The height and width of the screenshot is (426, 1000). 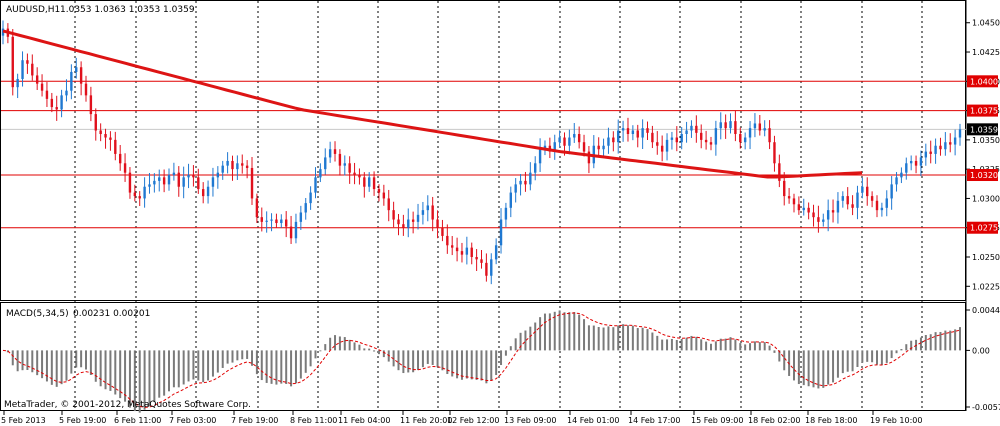 What do you see at coordinates (831, 420) in the screenshot?
I see `time-tick-label: 18 Feb 18:00` at bounding box center [831, 420].